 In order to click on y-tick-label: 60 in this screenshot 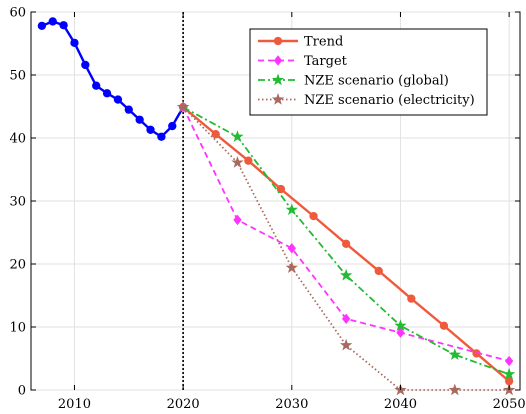, I will do `click(17, 13)`.